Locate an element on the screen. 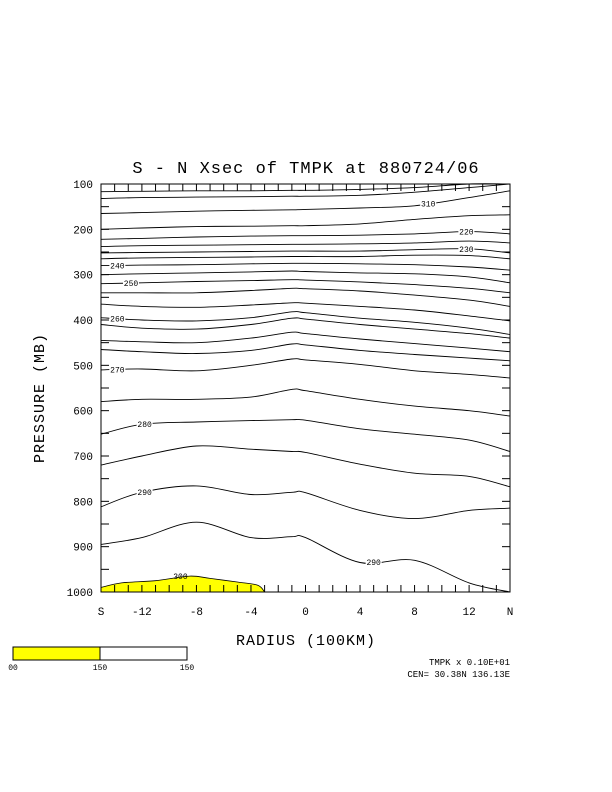 The height and width of the screenshot is (792, 612). x-tick-label: N is located at coordinates (510, 613).